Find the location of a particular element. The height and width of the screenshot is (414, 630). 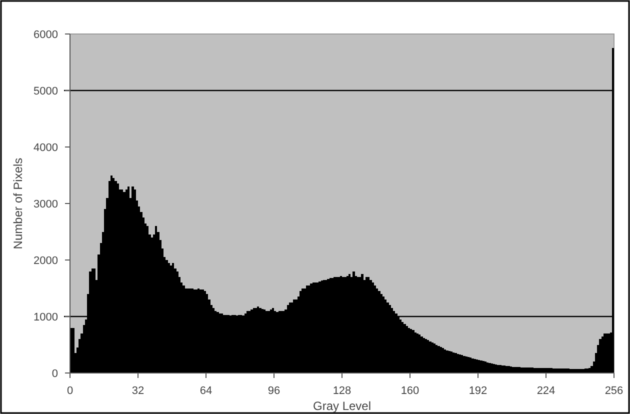

y-tick-label: 1000 is located at coordinates (46, 317).